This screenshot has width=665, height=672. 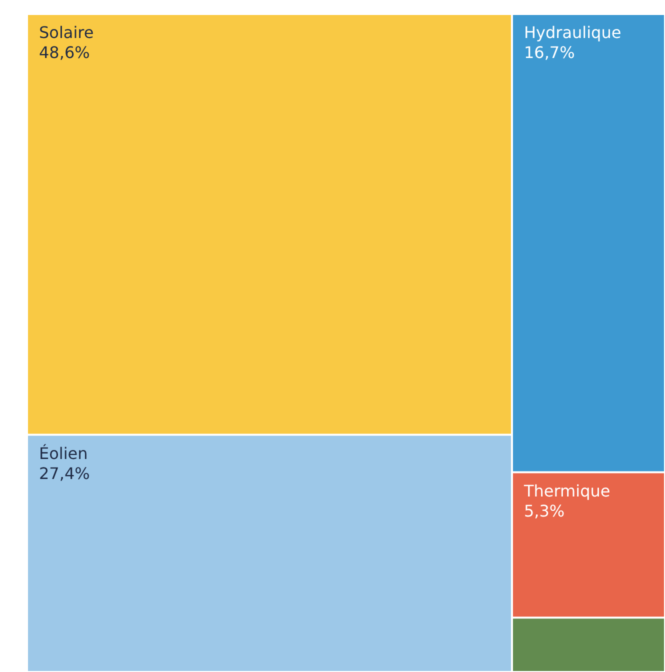 I want to click on category-label: Solaire, so click(x=66, y=32).